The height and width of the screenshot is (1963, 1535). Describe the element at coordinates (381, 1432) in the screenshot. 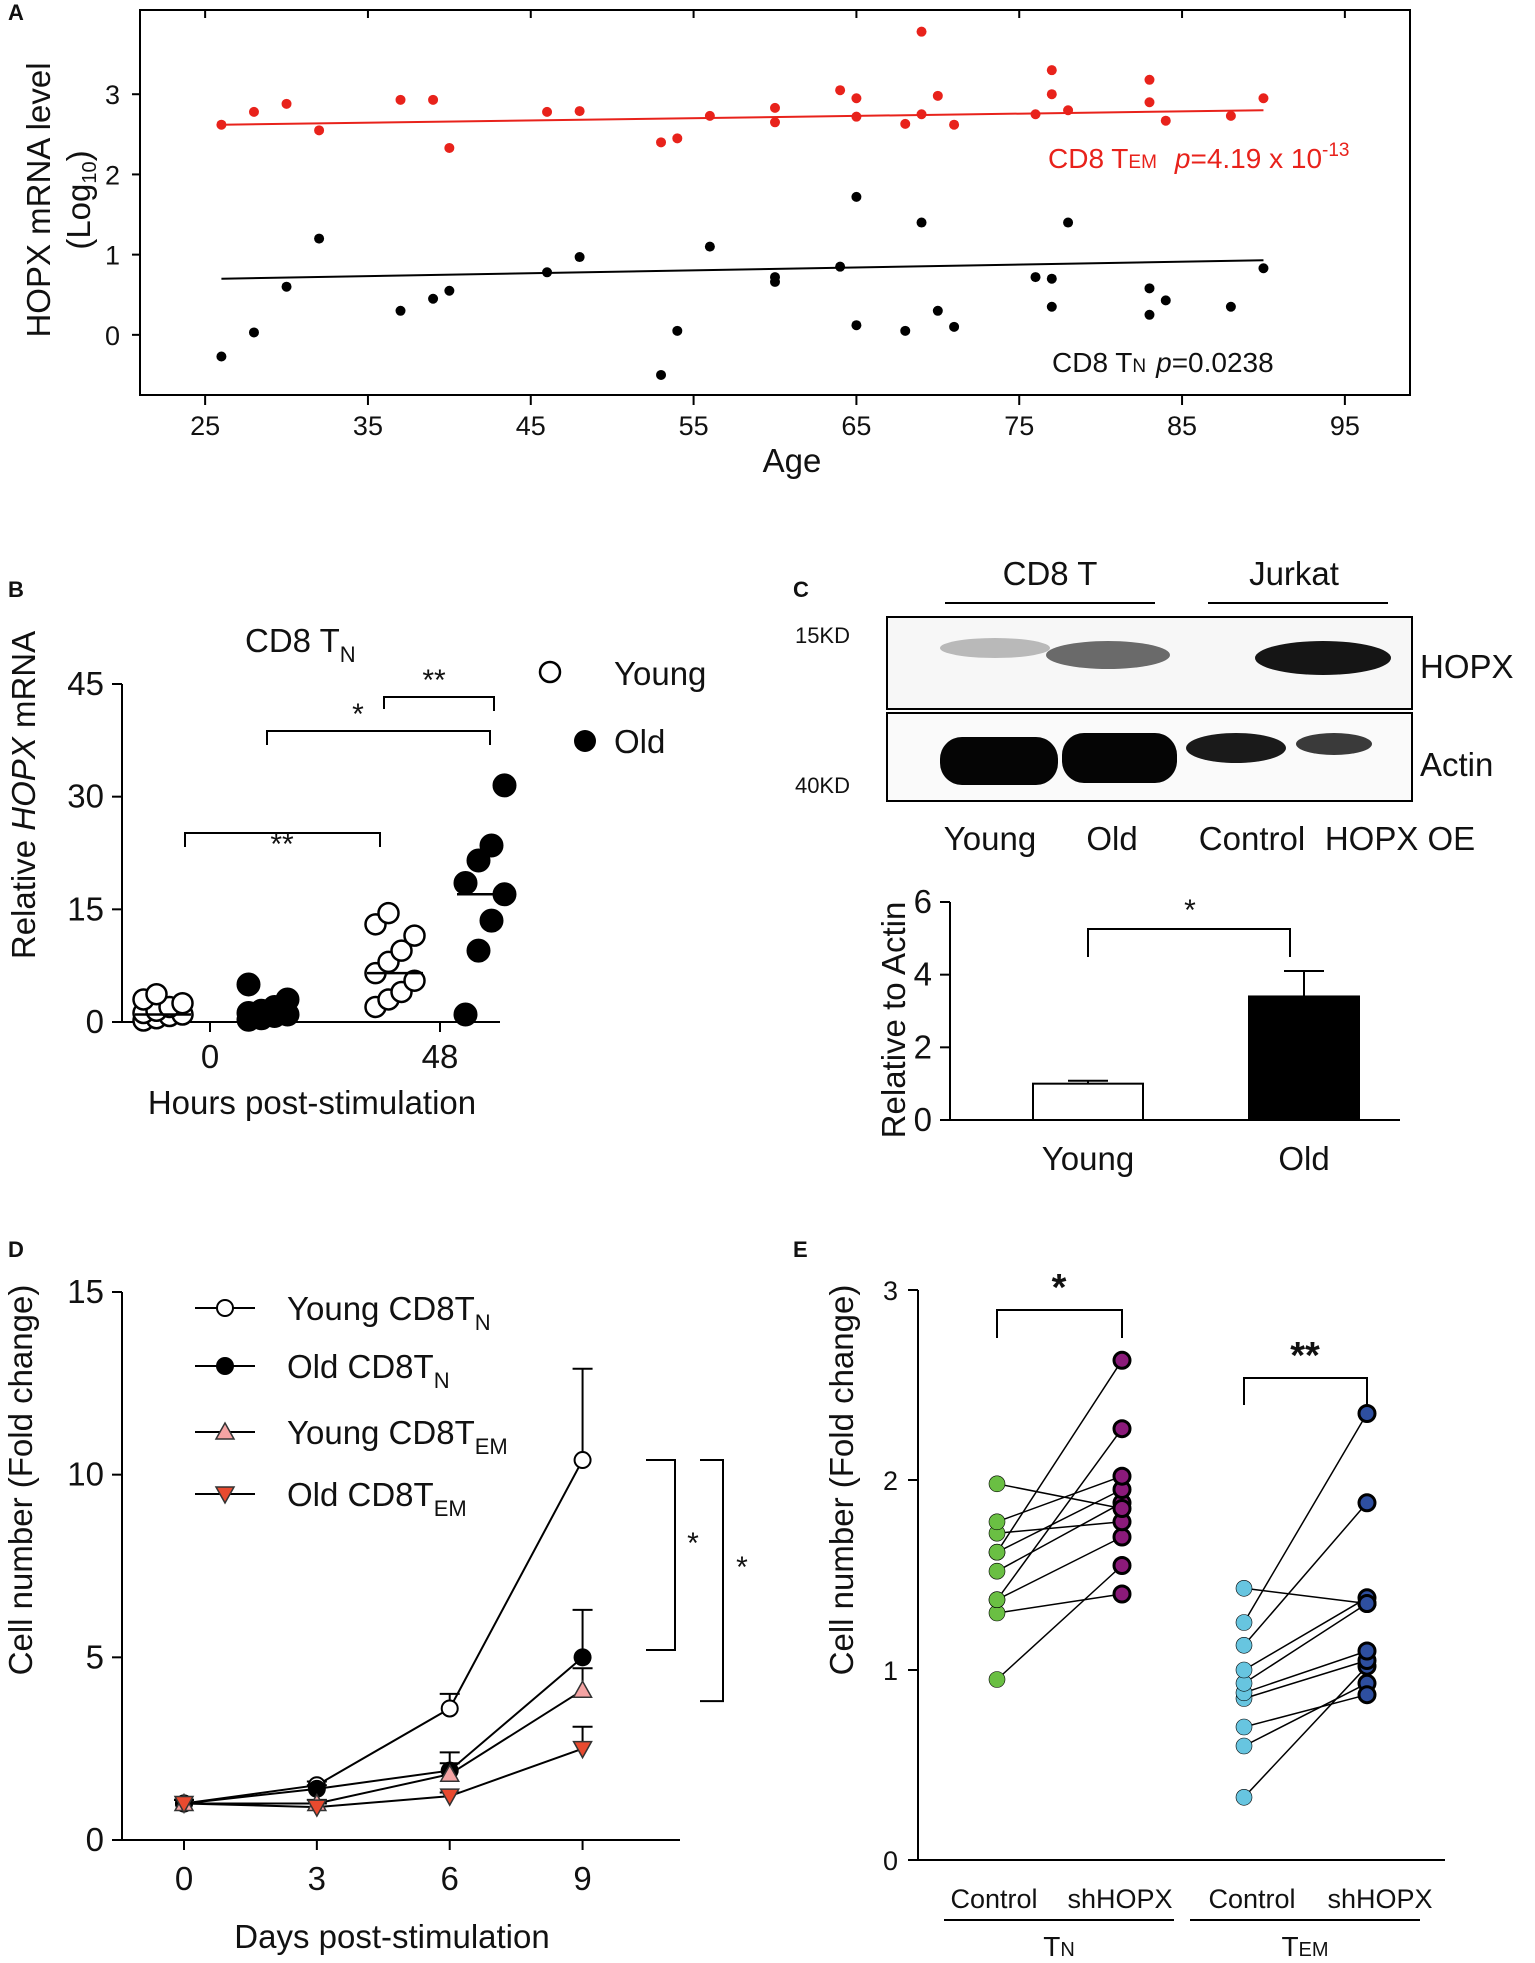

I see `legend-label-main: Young CD8T` at that location.